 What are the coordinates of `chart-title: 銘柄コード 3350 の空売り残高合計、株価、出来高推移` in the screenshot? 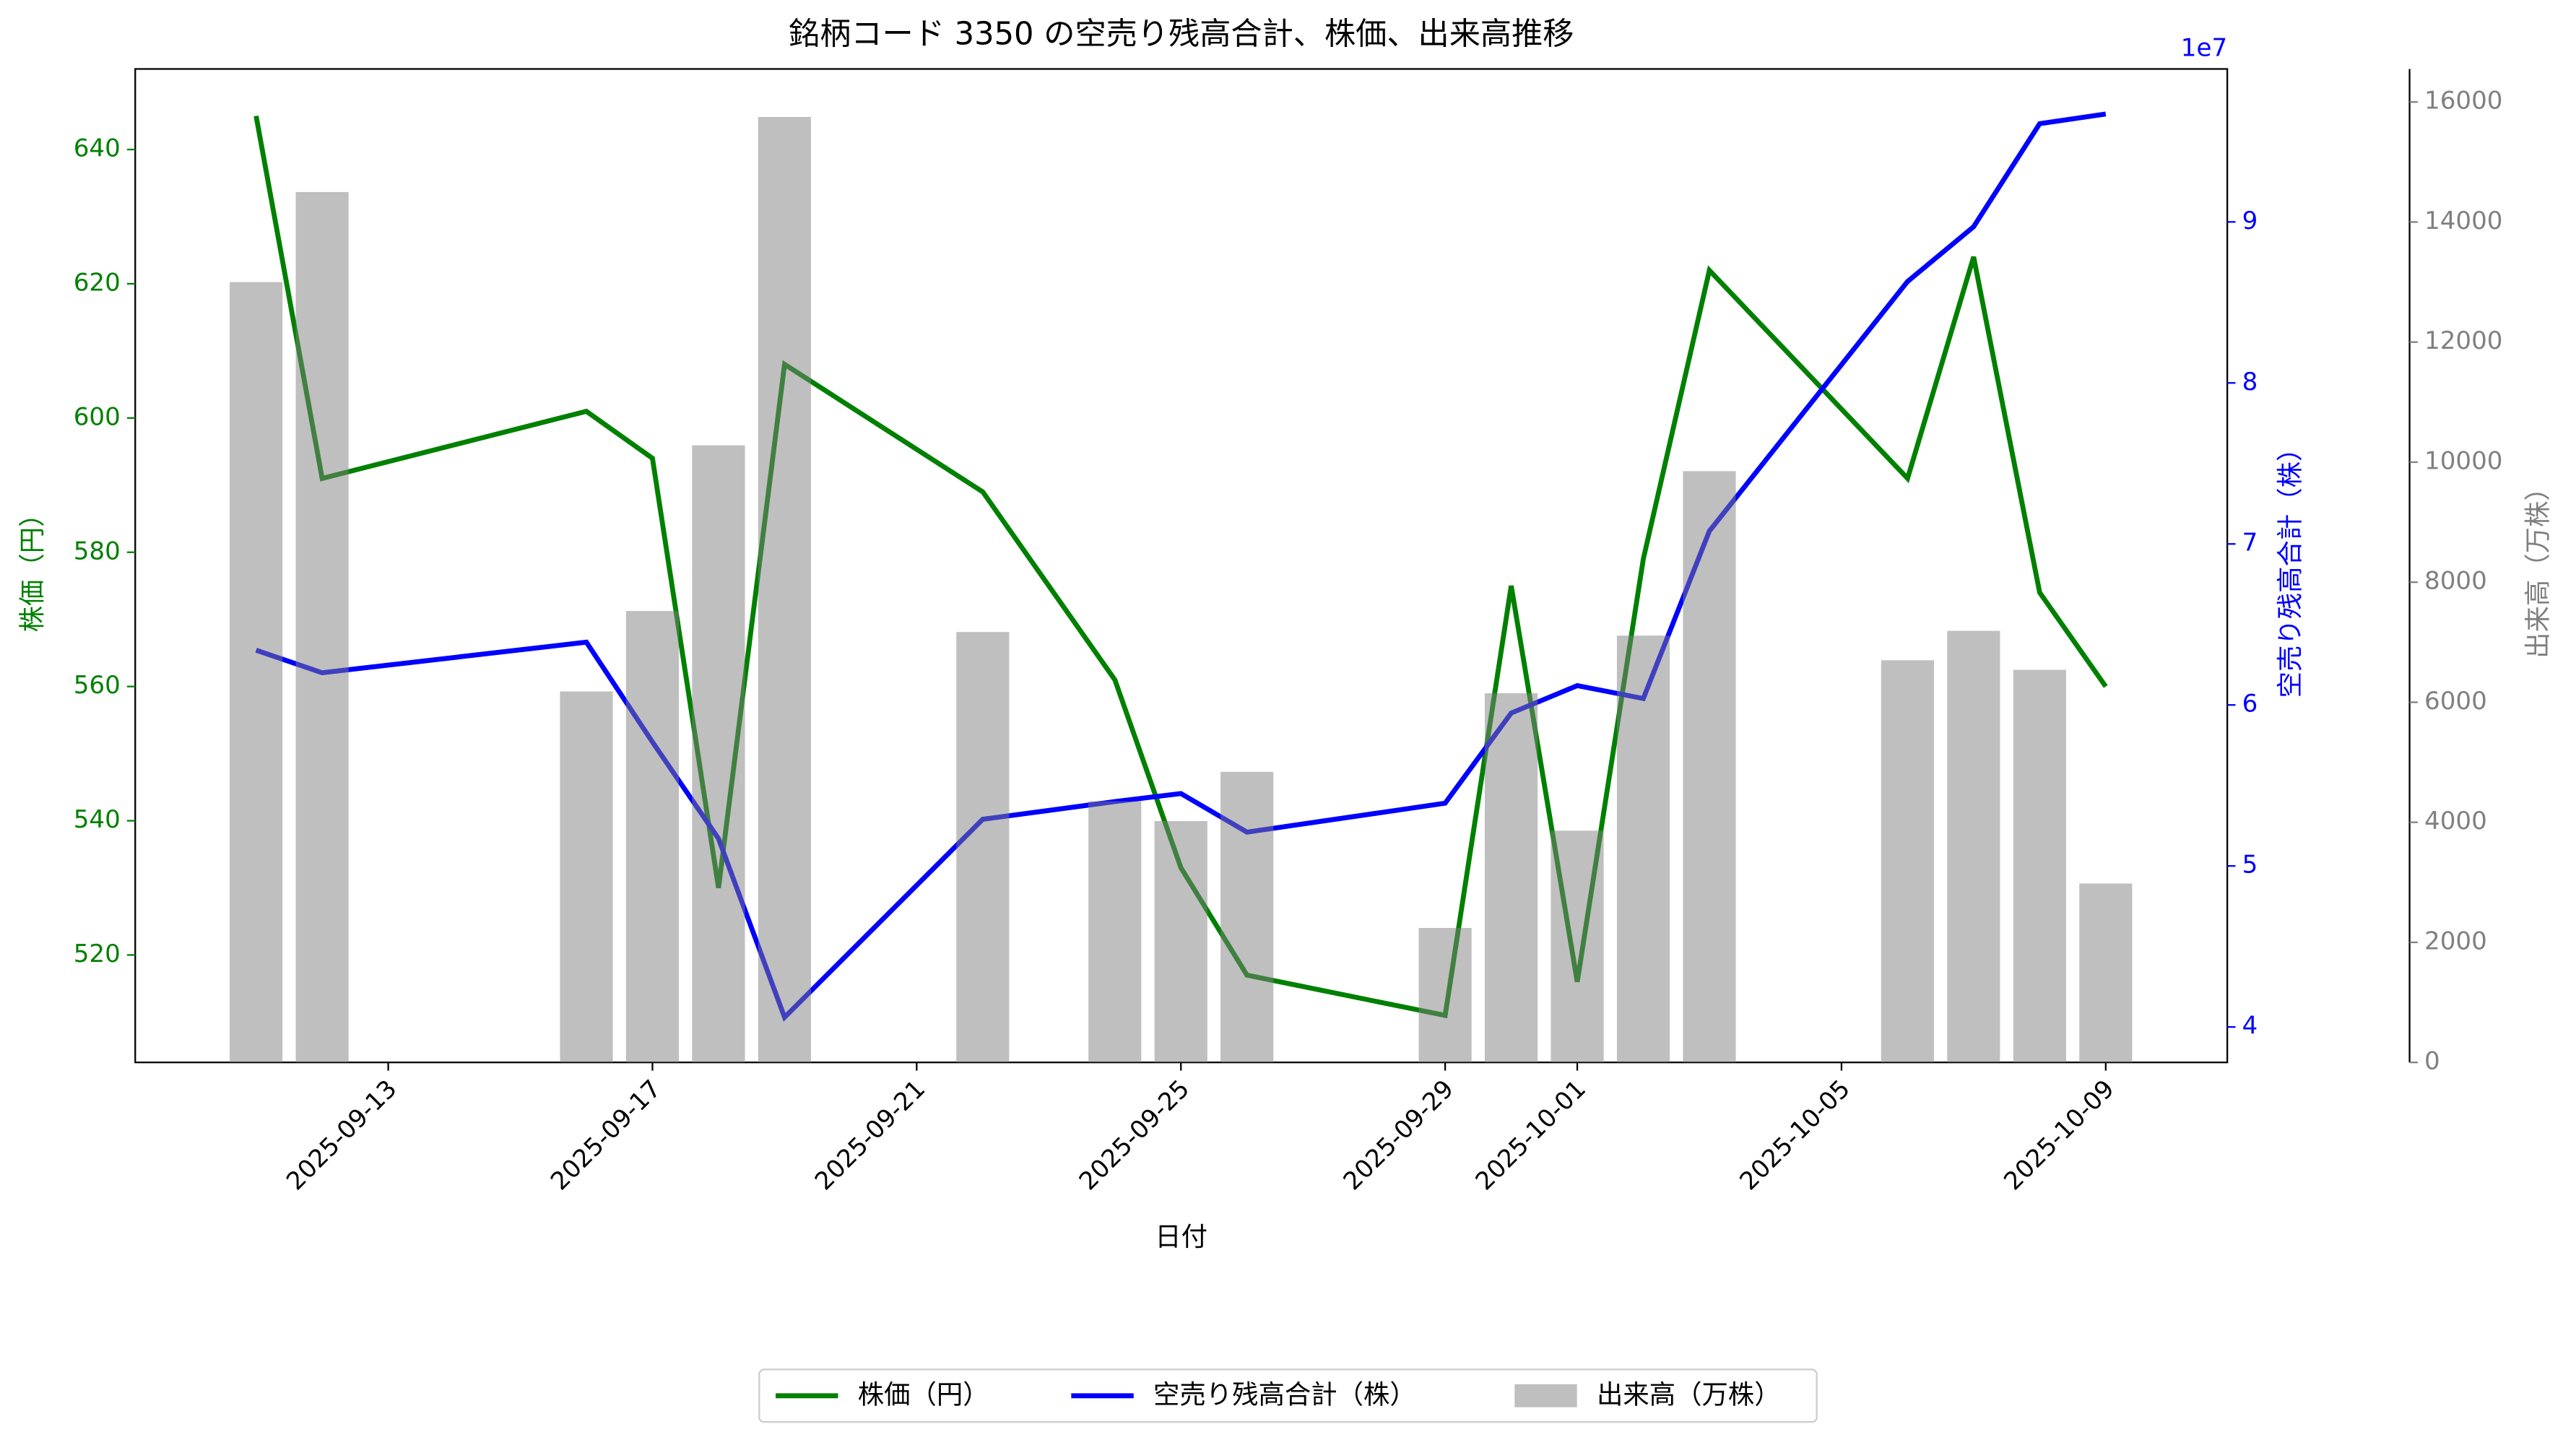 It's located at (1181, 35).